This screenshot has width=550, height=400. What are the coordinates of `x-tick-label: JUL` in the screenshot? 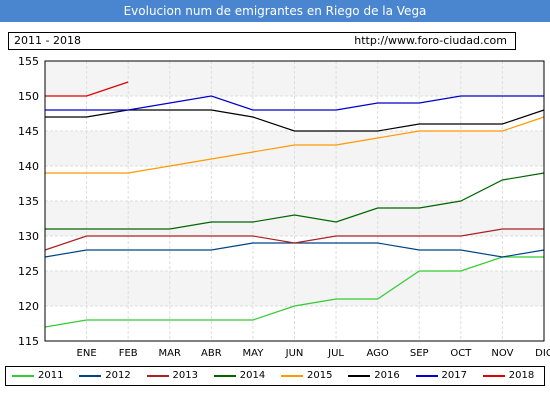 It's located at (335, 353).